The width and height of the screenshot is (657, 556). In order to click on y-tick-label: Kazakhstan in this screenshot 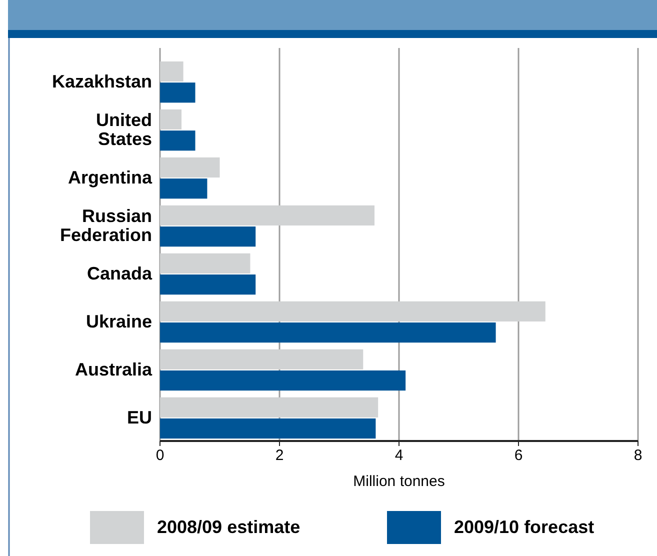, I will do `click(102, 81)`.